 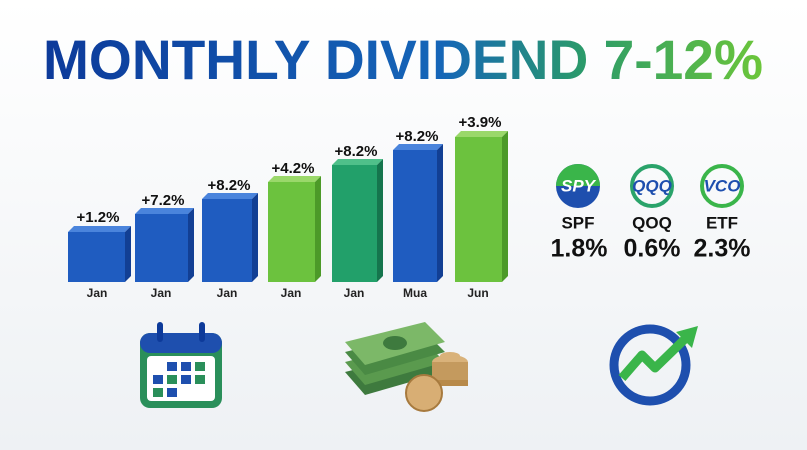 I want to click on bar-label: +1.2%, so click(x=98, y=217).